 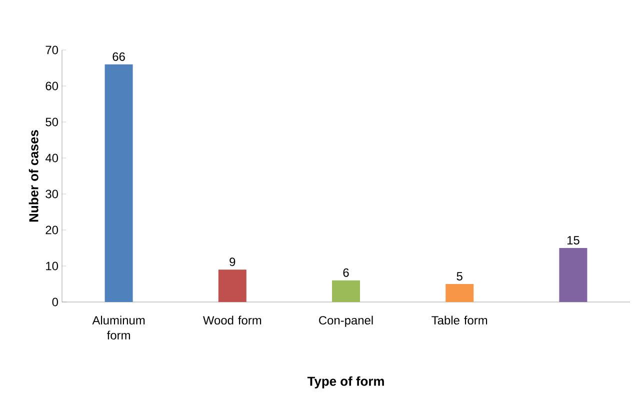 What do you see at coordinates (51, 158) in the screenshot?
I see `y-tick-label: 40` at bounding box center [51, 158].